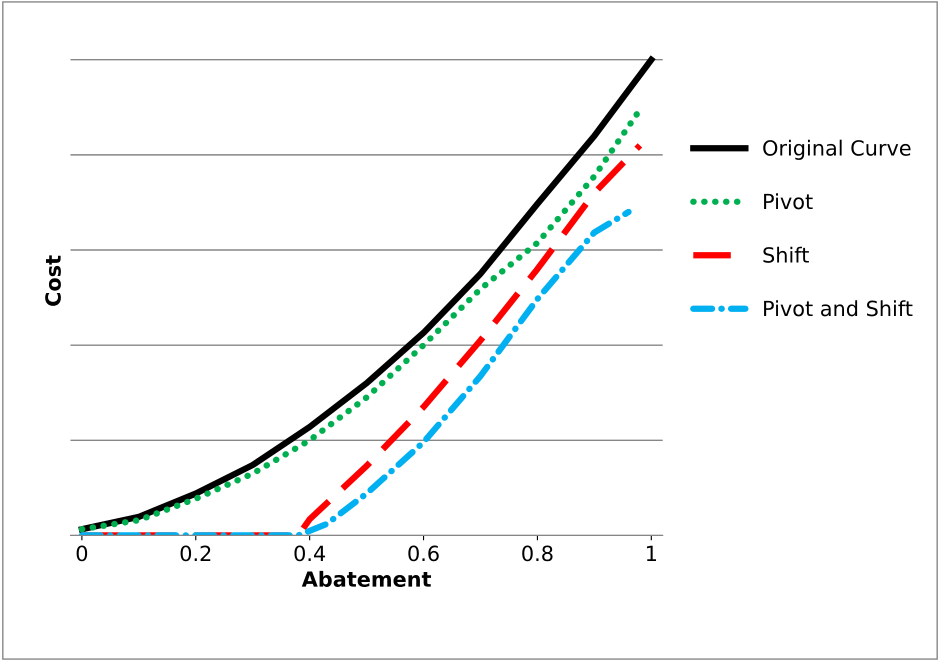 The width and height of the screenshot is (940, 661). Describe the element at coordinates (82, 554) in the screenshot. I see `x-tick-label: 0` at that location.